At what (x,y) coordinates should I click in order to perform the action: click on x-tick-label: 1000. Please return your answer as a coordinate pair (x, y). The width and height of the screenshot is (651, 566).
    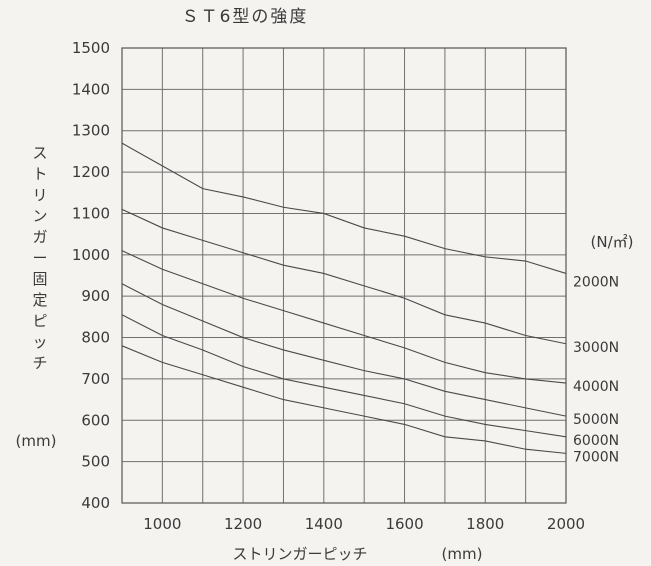
    Looking at the image, I should click on (162, 524).